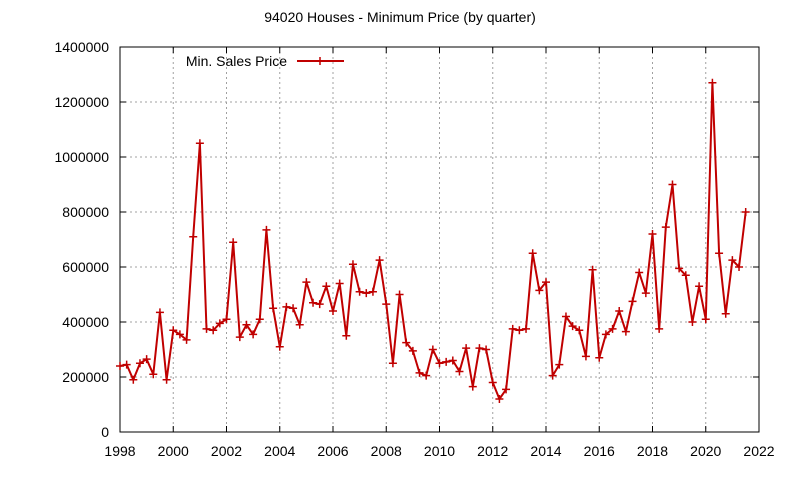  What do you see at coordinates (85, 267) in the screenshot?
I see `y-tick-label: 600000` at bounding box center [85, 267].